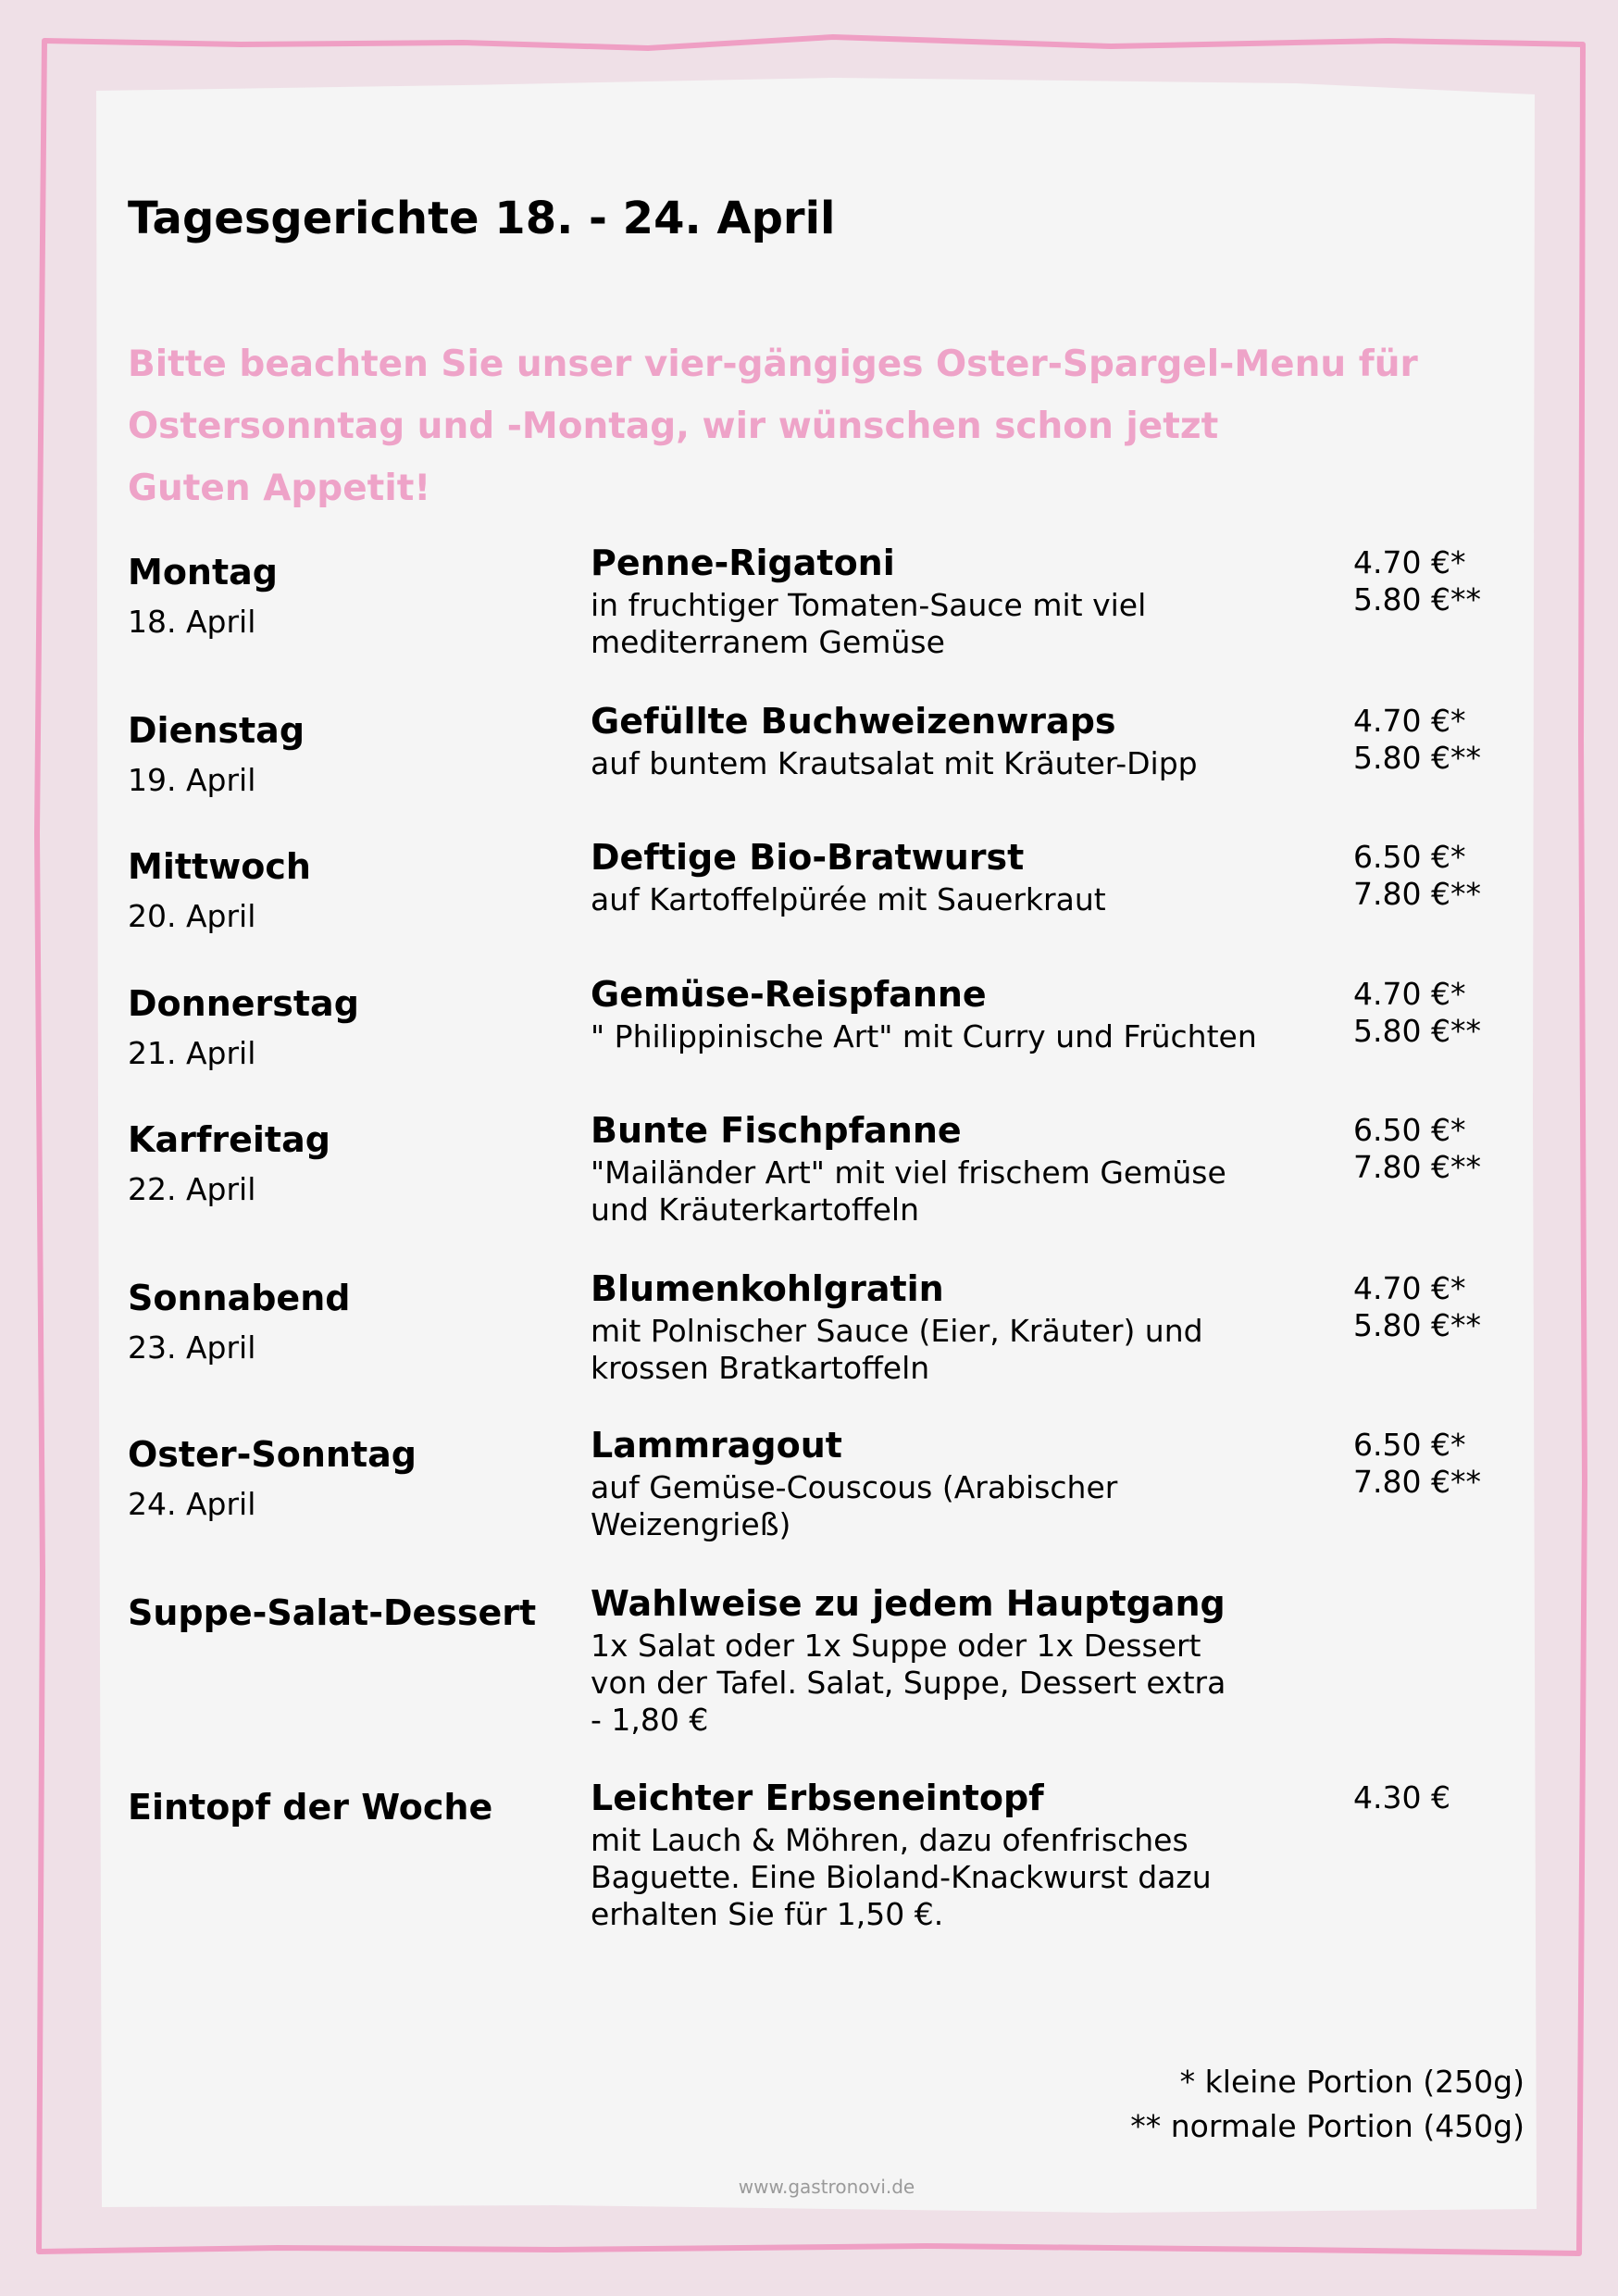  What do you see at coordinates (908, 1603) in the screenshot?
I see `dish-name: Wahlweise zu jedem Hauptgang` at bounding box center [908, 1603].